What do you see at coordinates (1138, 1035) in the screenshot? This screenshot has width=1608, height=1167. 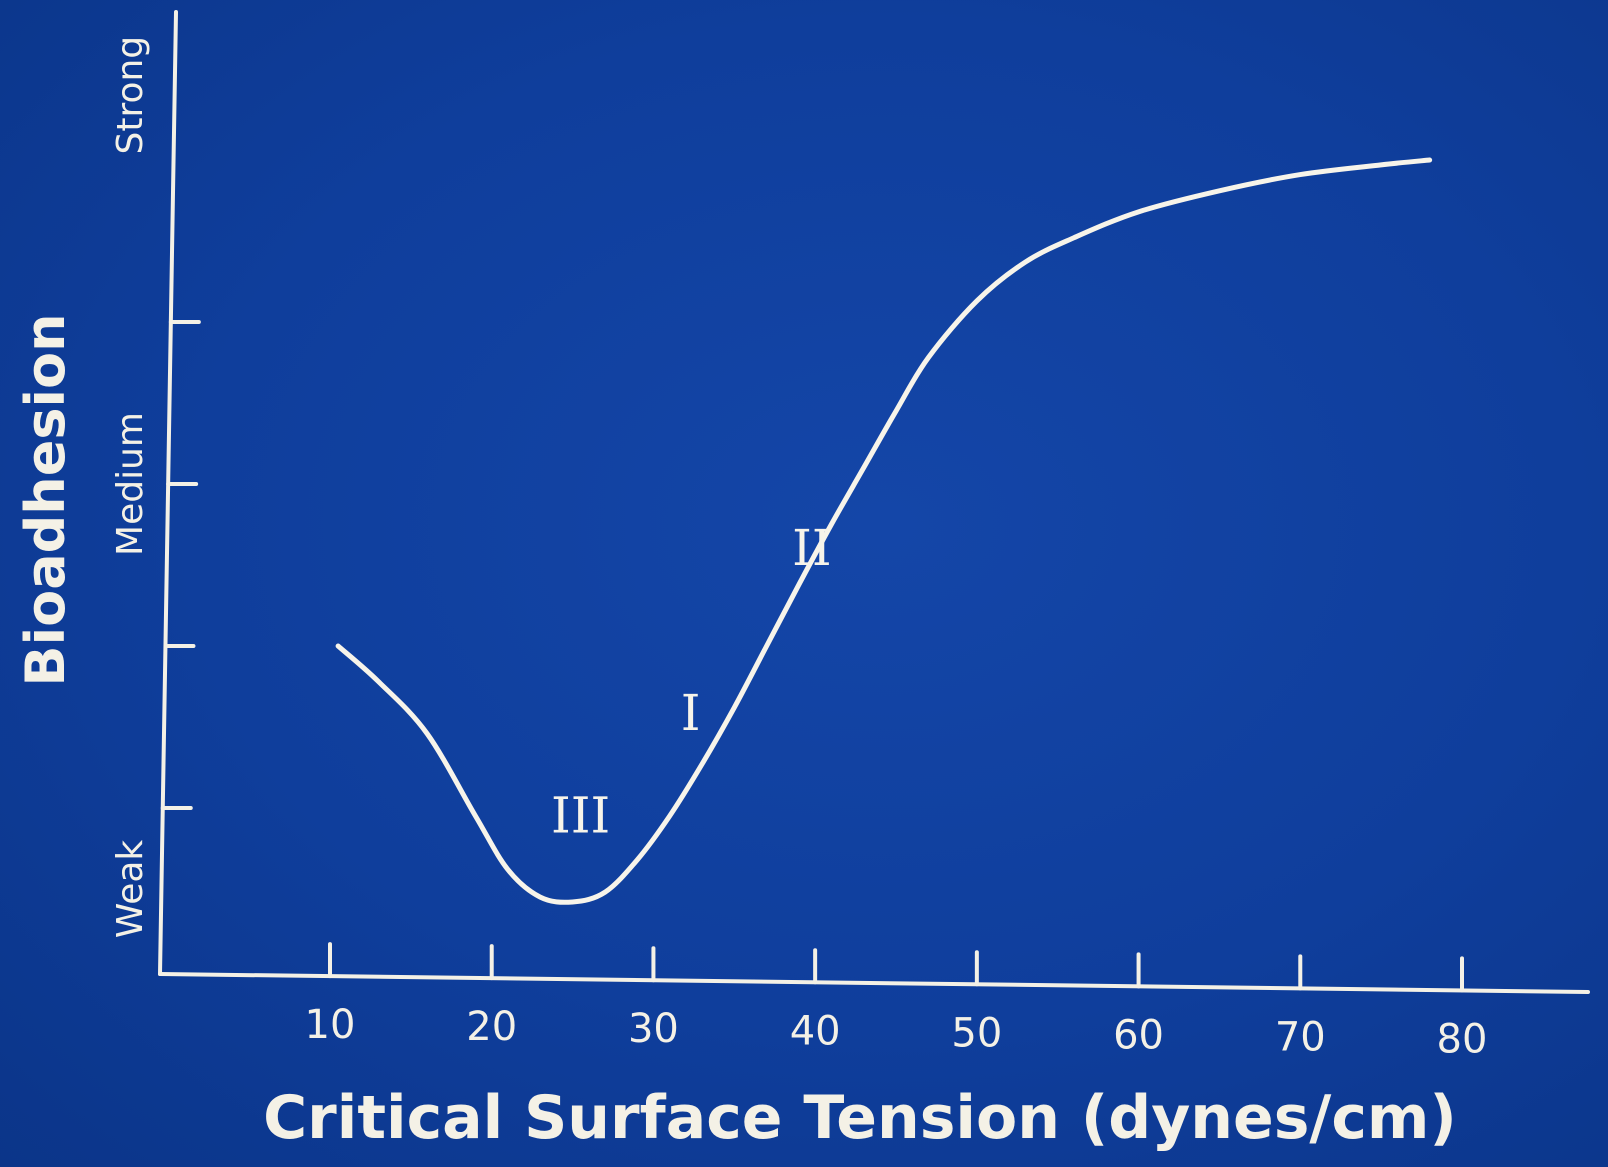 I see `x-tick-label-60: 60` at bounding box center [1138, 1035].